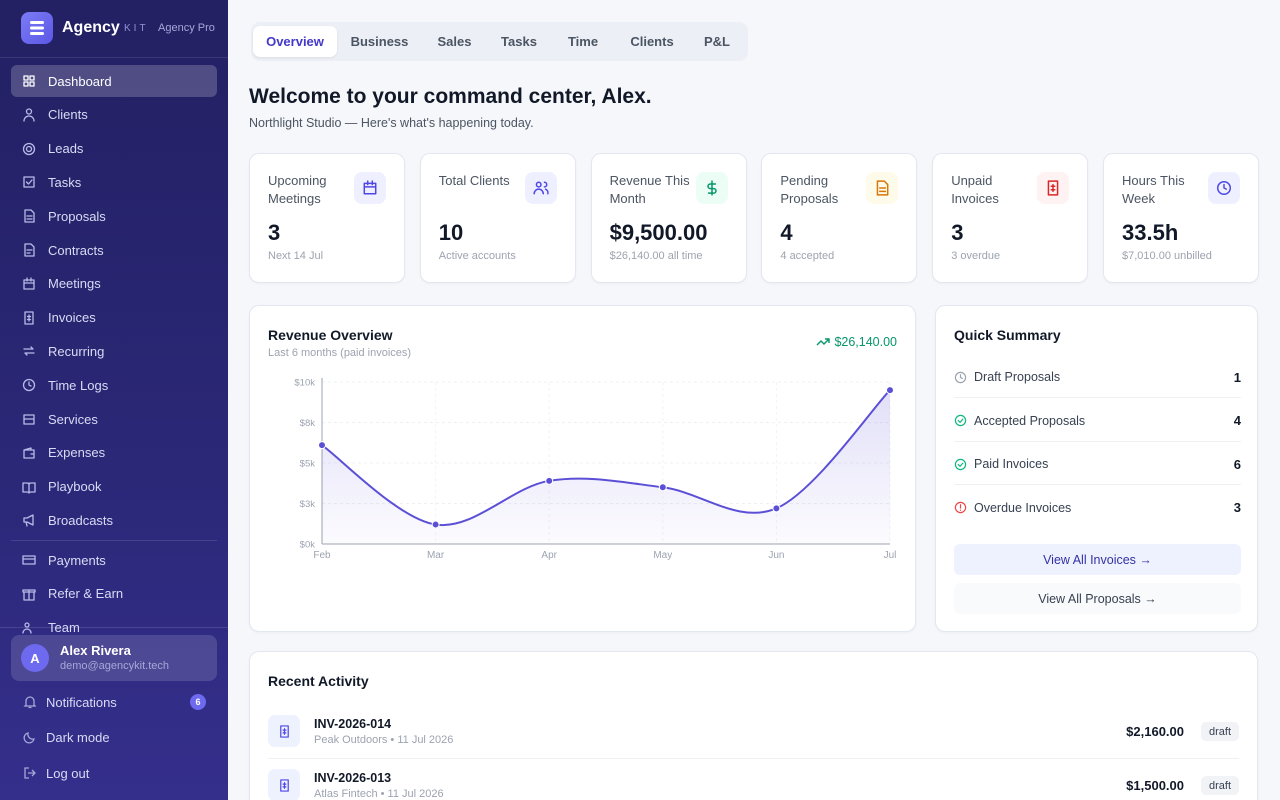 Image resolution: width=1280 pixels, height=800 pixels. I want to click on row-id: INV-2026-013, so click(353, 778).